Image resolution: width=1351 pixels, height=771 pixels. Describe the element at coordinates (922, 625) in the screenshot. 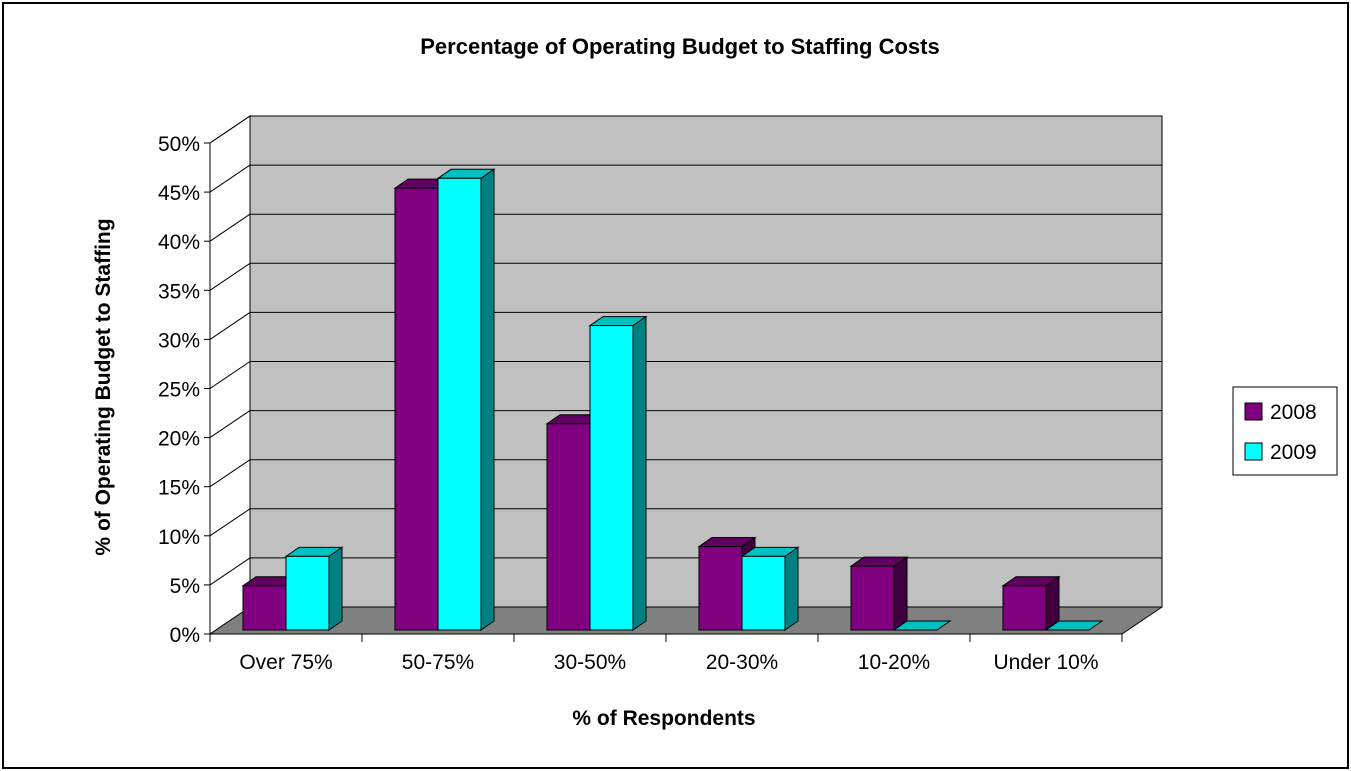

I see `bar-2009-10-20%` at that location.